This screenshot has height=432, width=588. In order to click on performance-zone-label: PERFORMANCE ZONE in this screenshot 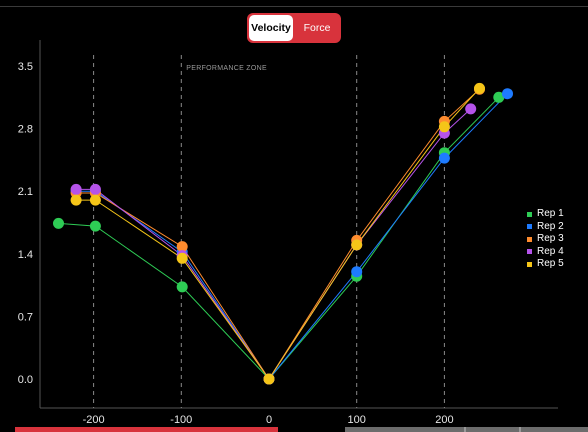, I will do `click(226, 68)`.